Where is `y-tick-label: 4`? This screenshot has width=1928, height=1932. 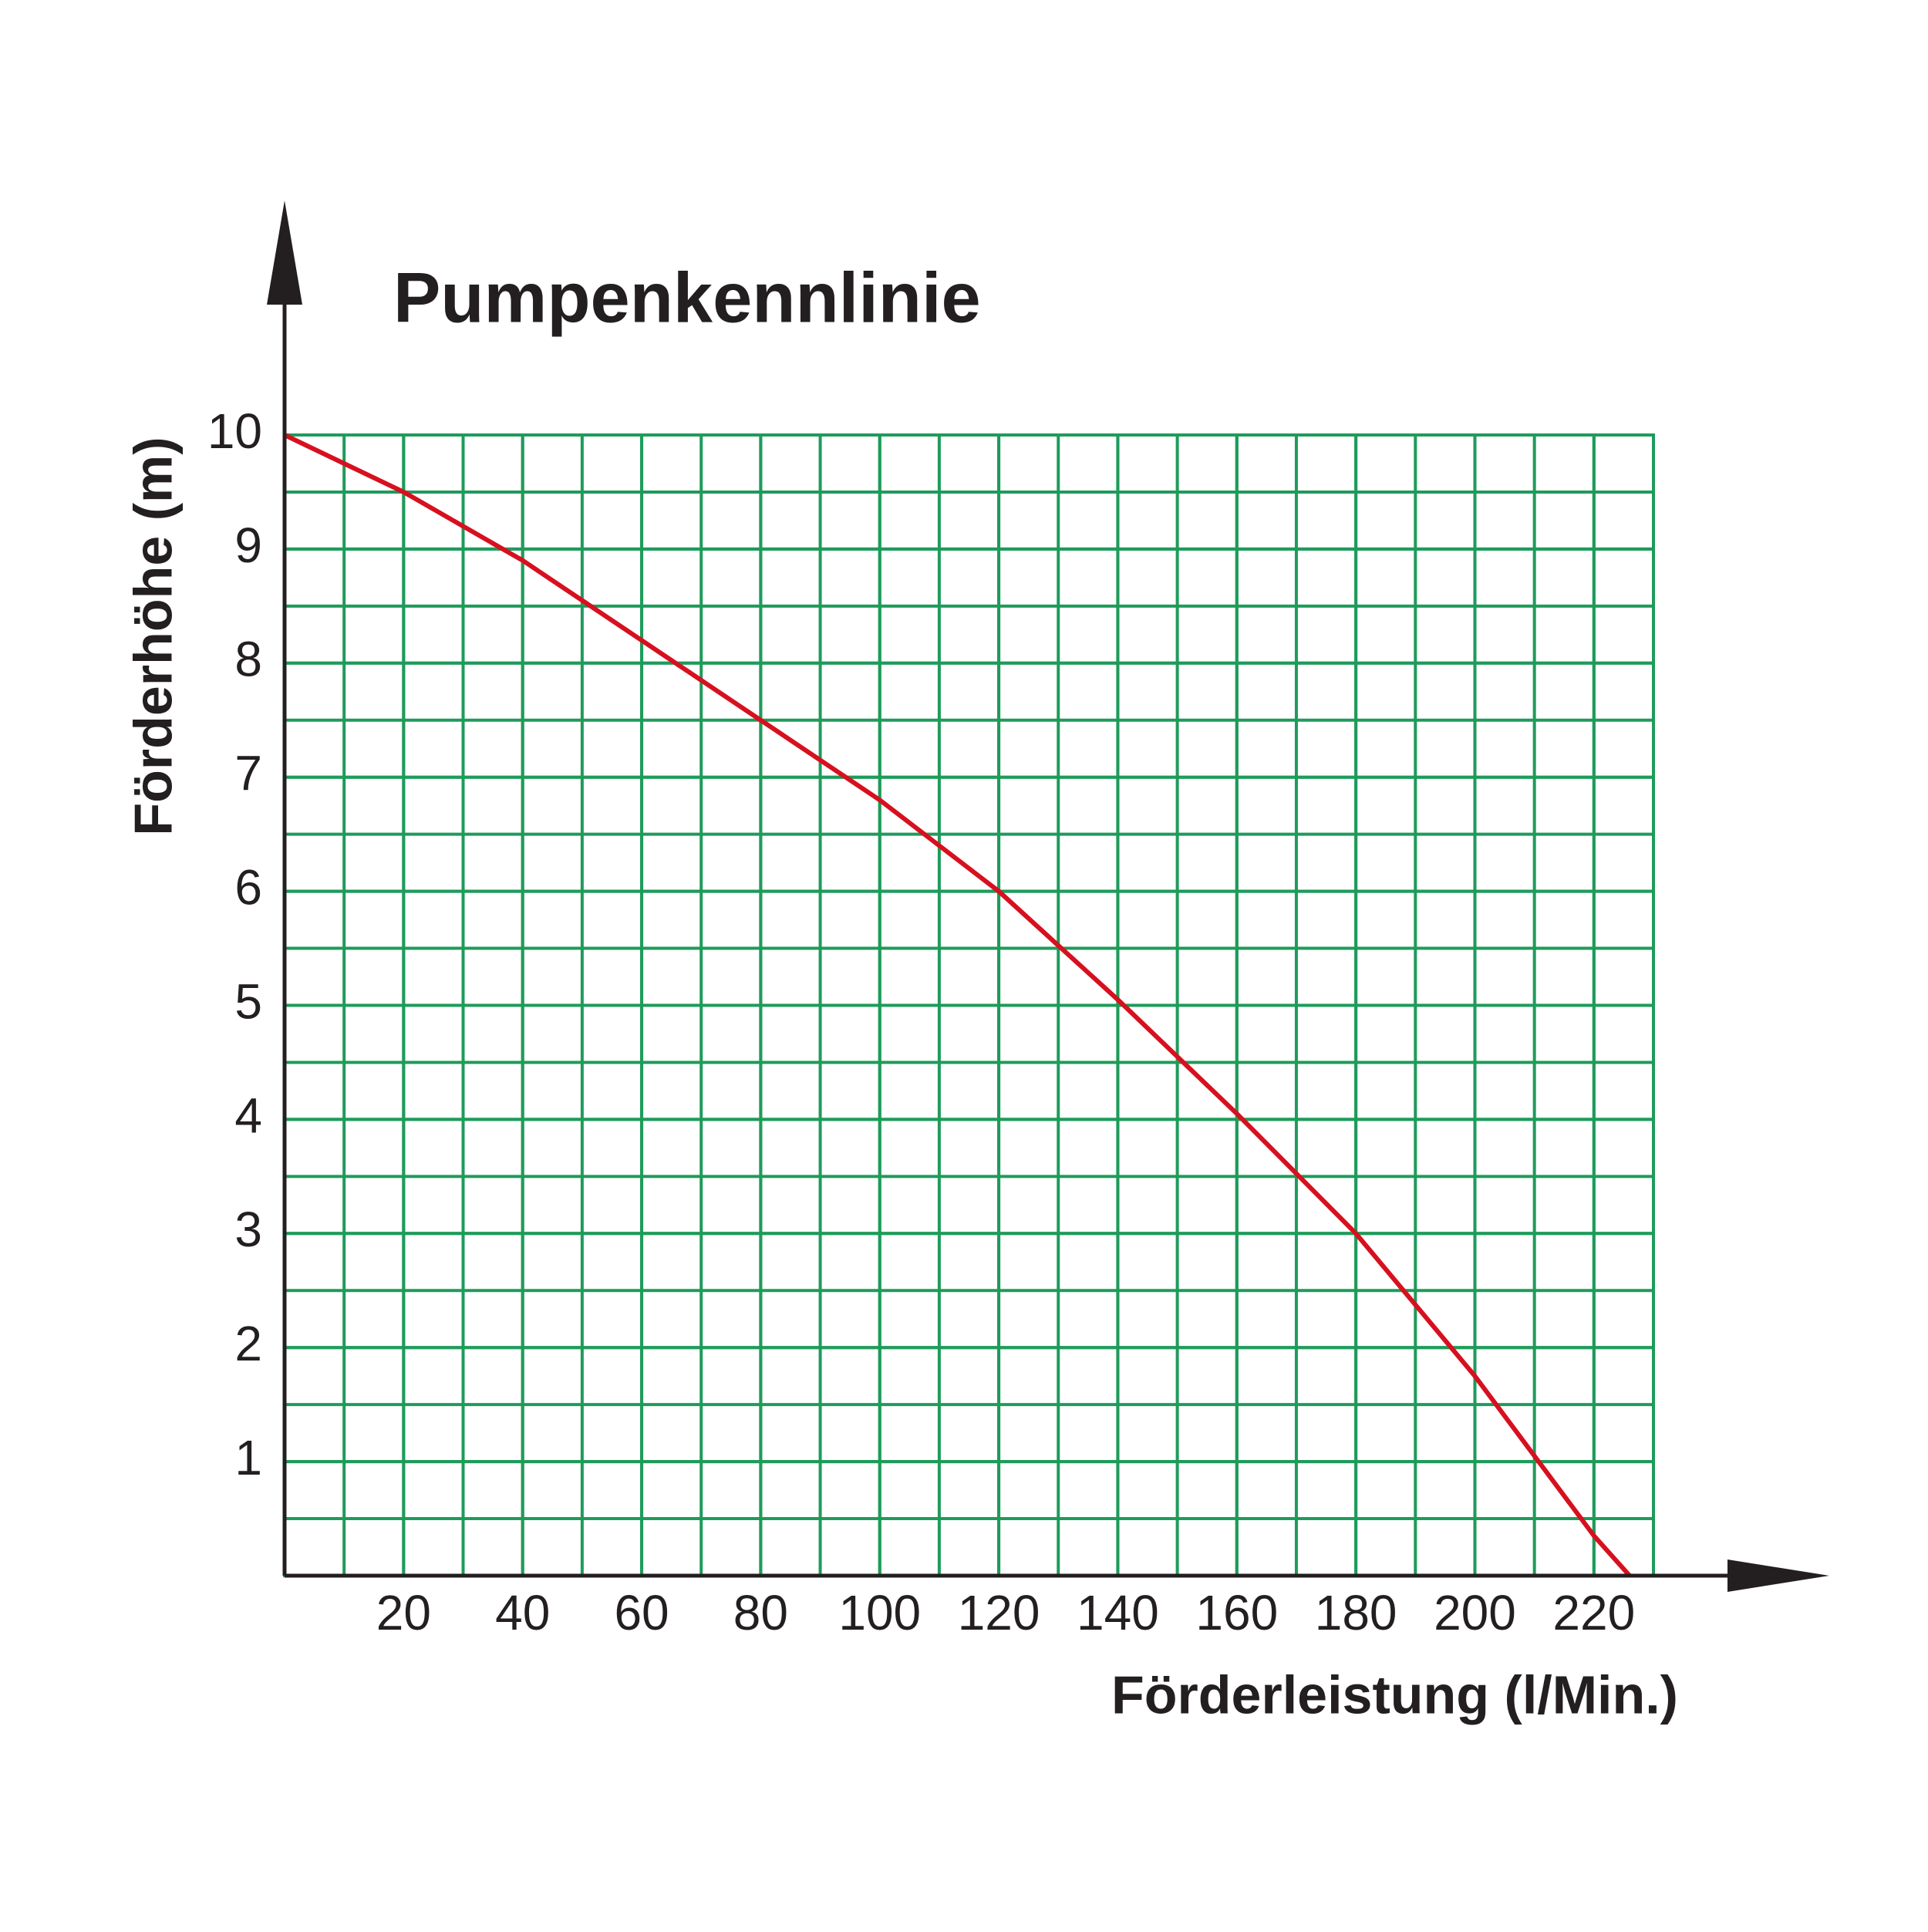
y-tick-label: 4 is located at coordinates (248, 1115).